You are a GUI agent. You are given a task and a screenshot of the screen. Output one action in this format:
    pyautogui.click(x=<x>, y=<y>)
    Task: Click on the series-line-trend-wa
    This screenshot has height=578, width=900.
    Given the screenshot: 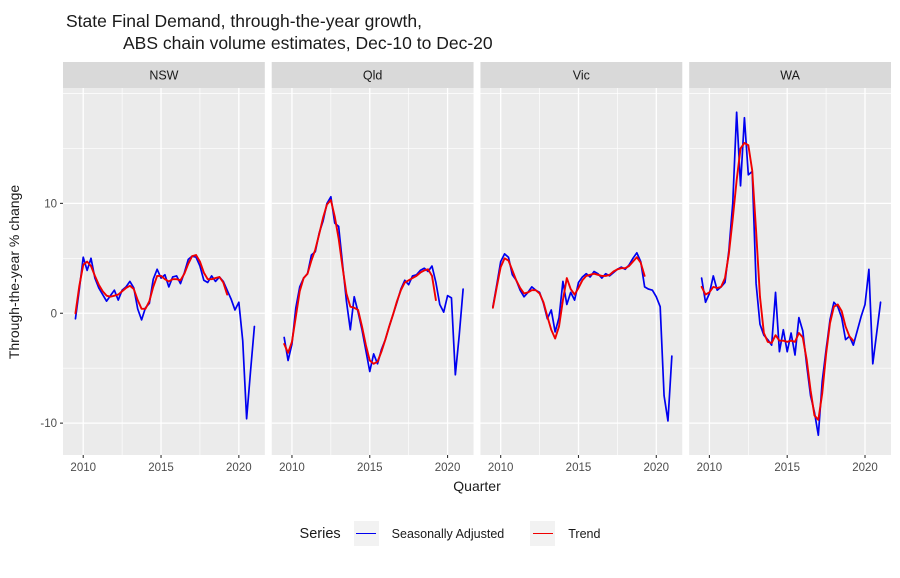 What is the action you would take?
    pyautogui.click(x=777, y=281)
    